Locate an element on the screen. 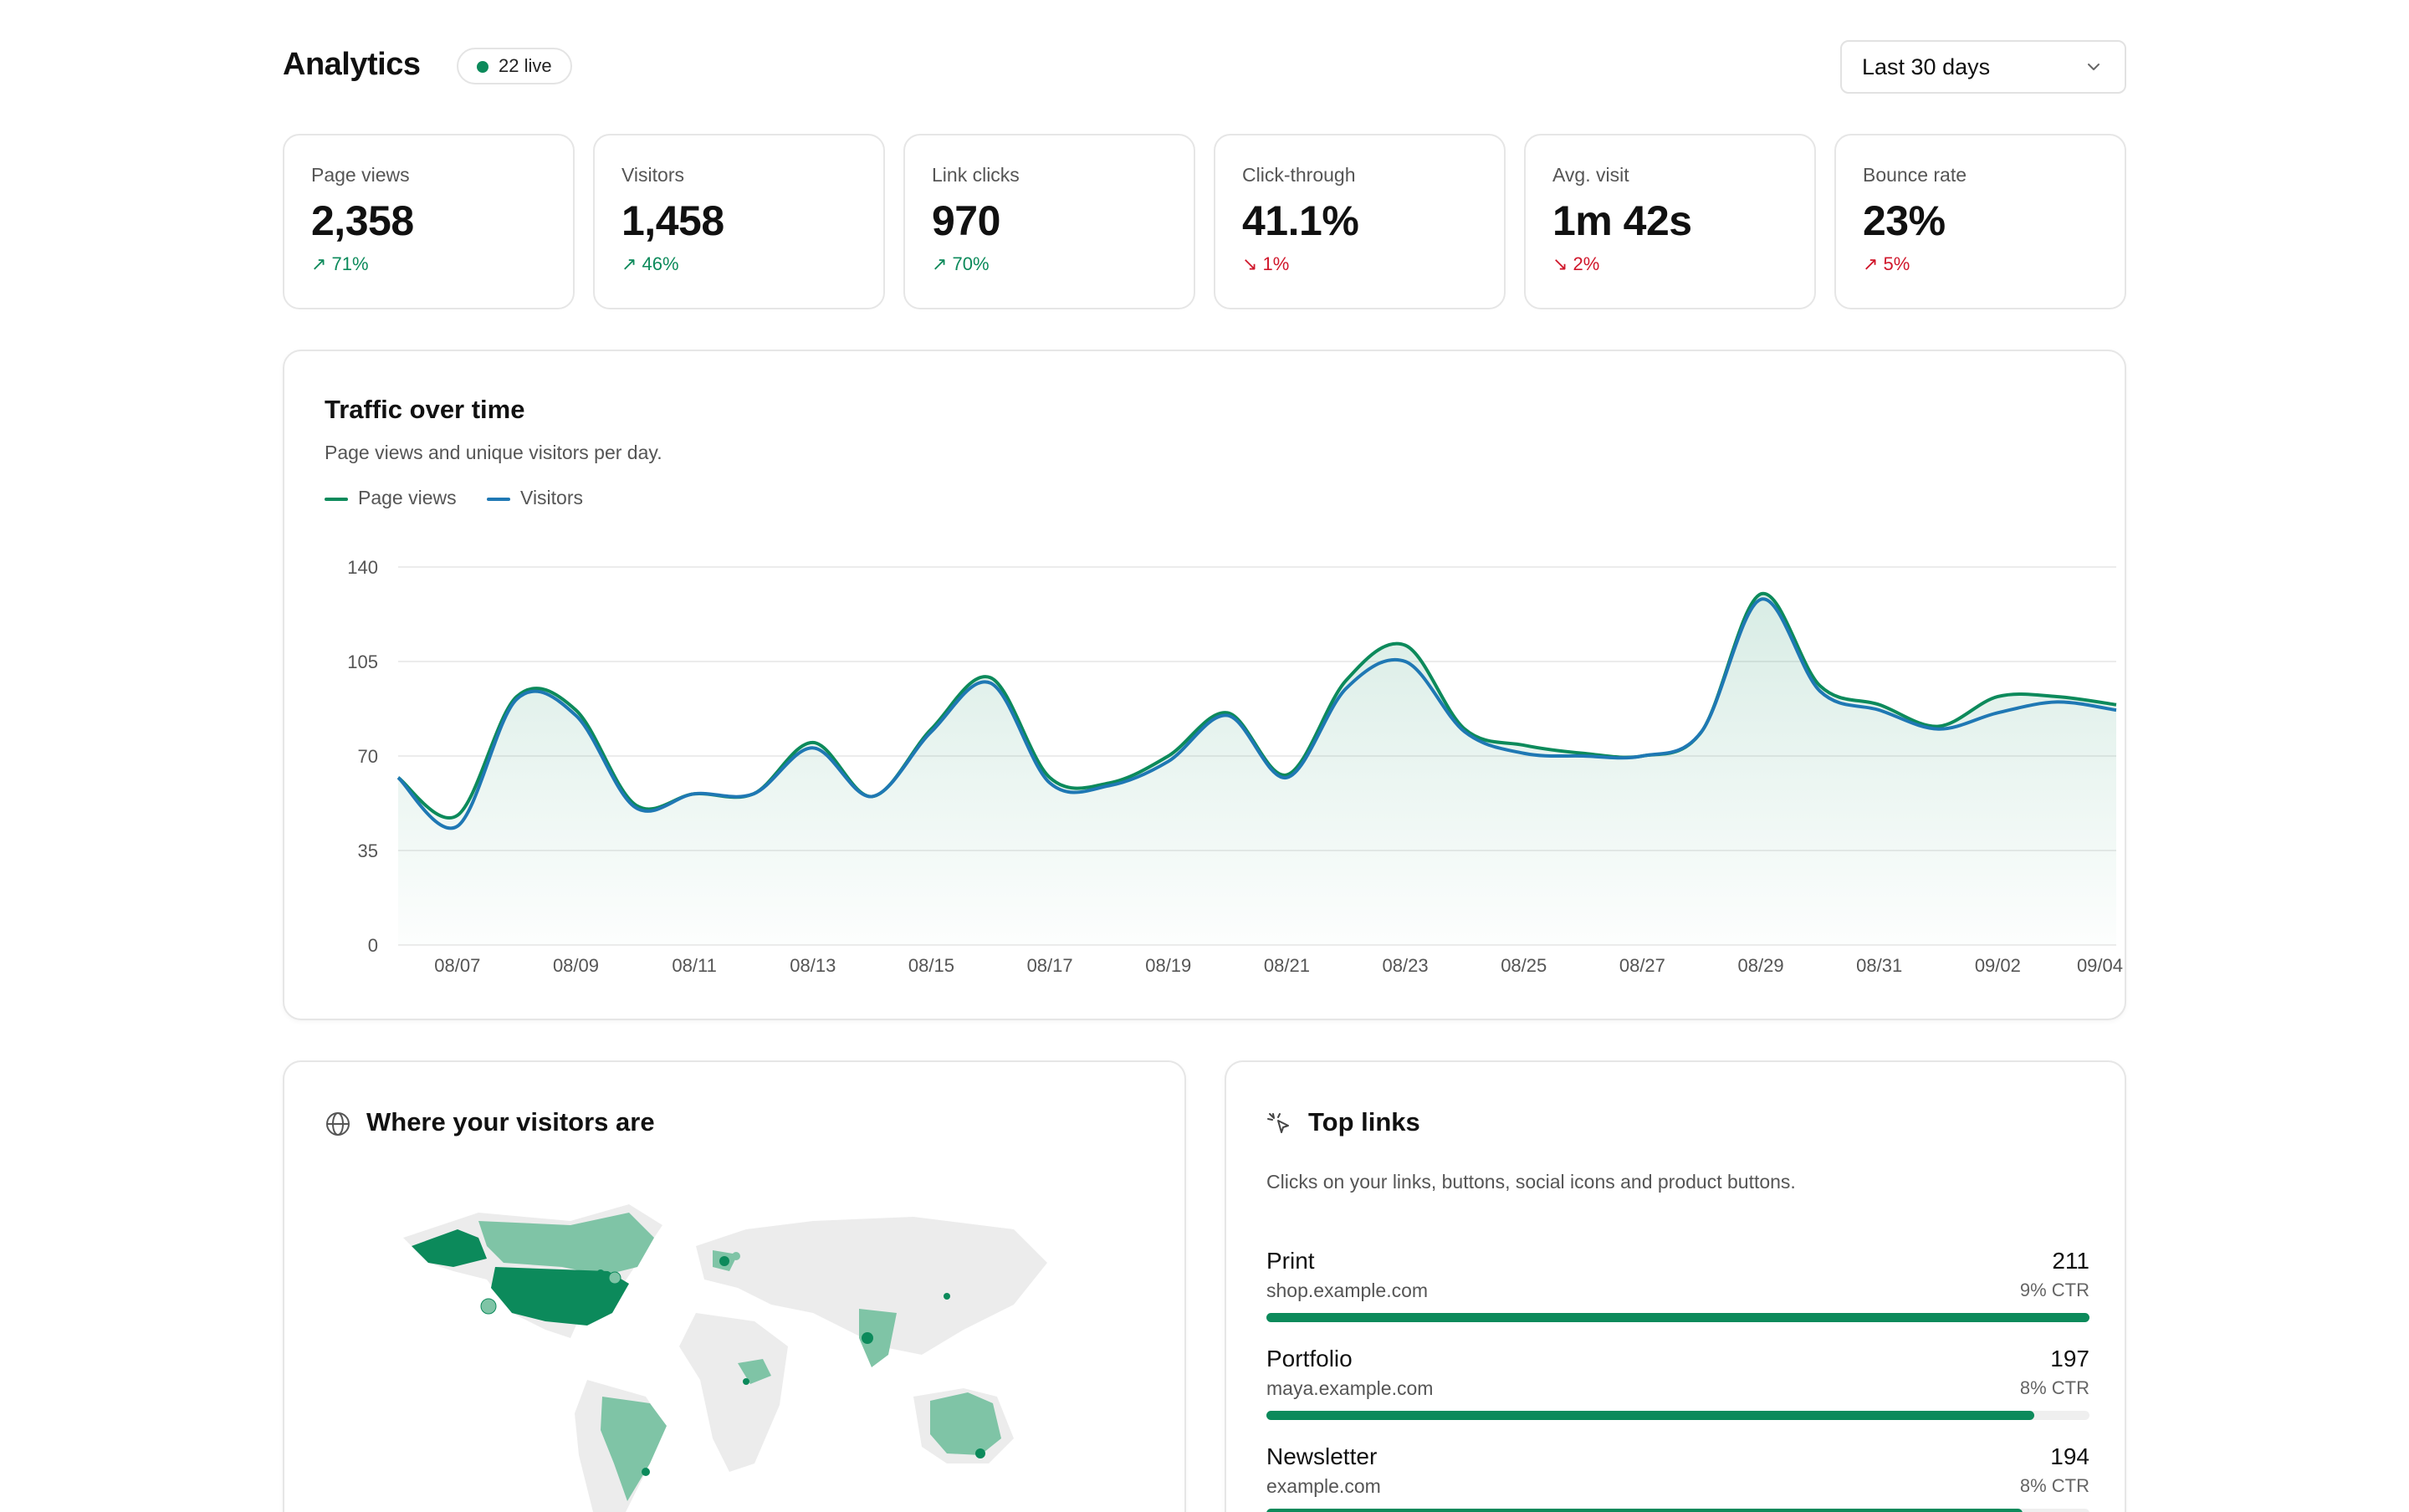 The image size is (2409, 1512). stat-change: ↘ 1% is located at coordinates (1266, 263).